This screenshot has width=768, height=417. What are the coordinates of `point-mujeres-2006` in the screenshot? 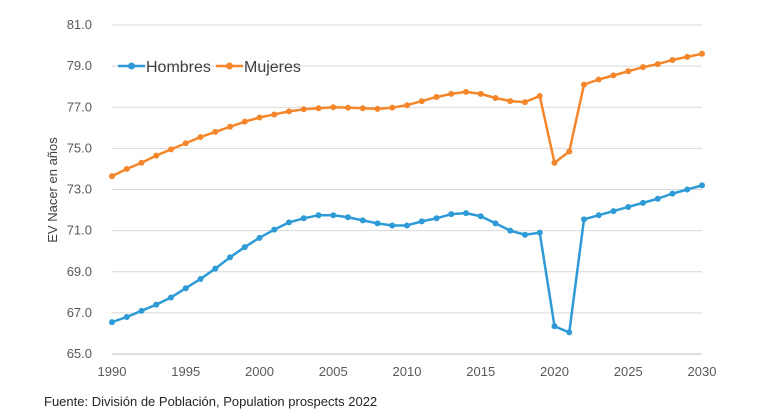 It's located at (348, 107).